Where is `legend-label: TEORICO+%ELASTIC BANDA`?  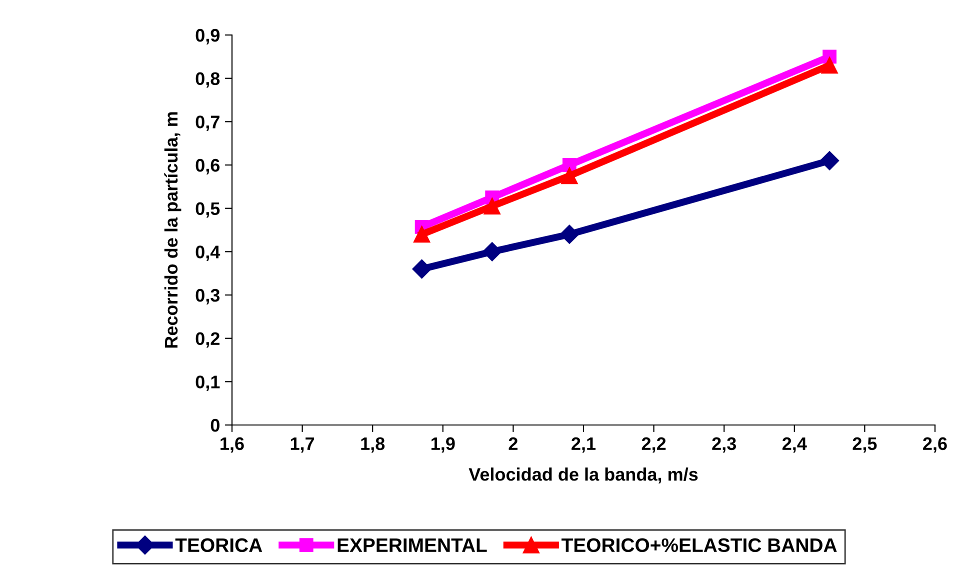 legend-label: TEORICO+%ELASTIC BANDA is located at coordinates (699, 545).